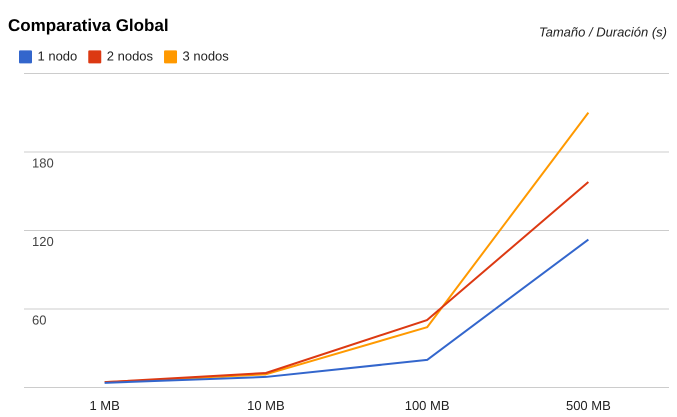 Image resolution: width=677 pixels, height=417 pixels. What do you see at coordinates (206, 56) in the screenshot?
I see `legend-label: 3 nodos` at bounding box center [206, 56].